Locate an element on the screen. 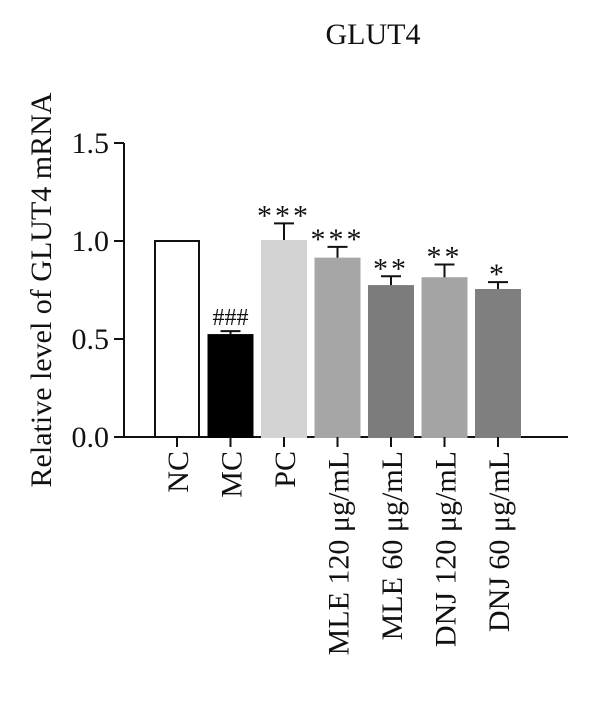 The height and width of the screenshot is (713, 600). x-tick-label: DNJ 60 μg/mL is located at coordinates (499, 541).